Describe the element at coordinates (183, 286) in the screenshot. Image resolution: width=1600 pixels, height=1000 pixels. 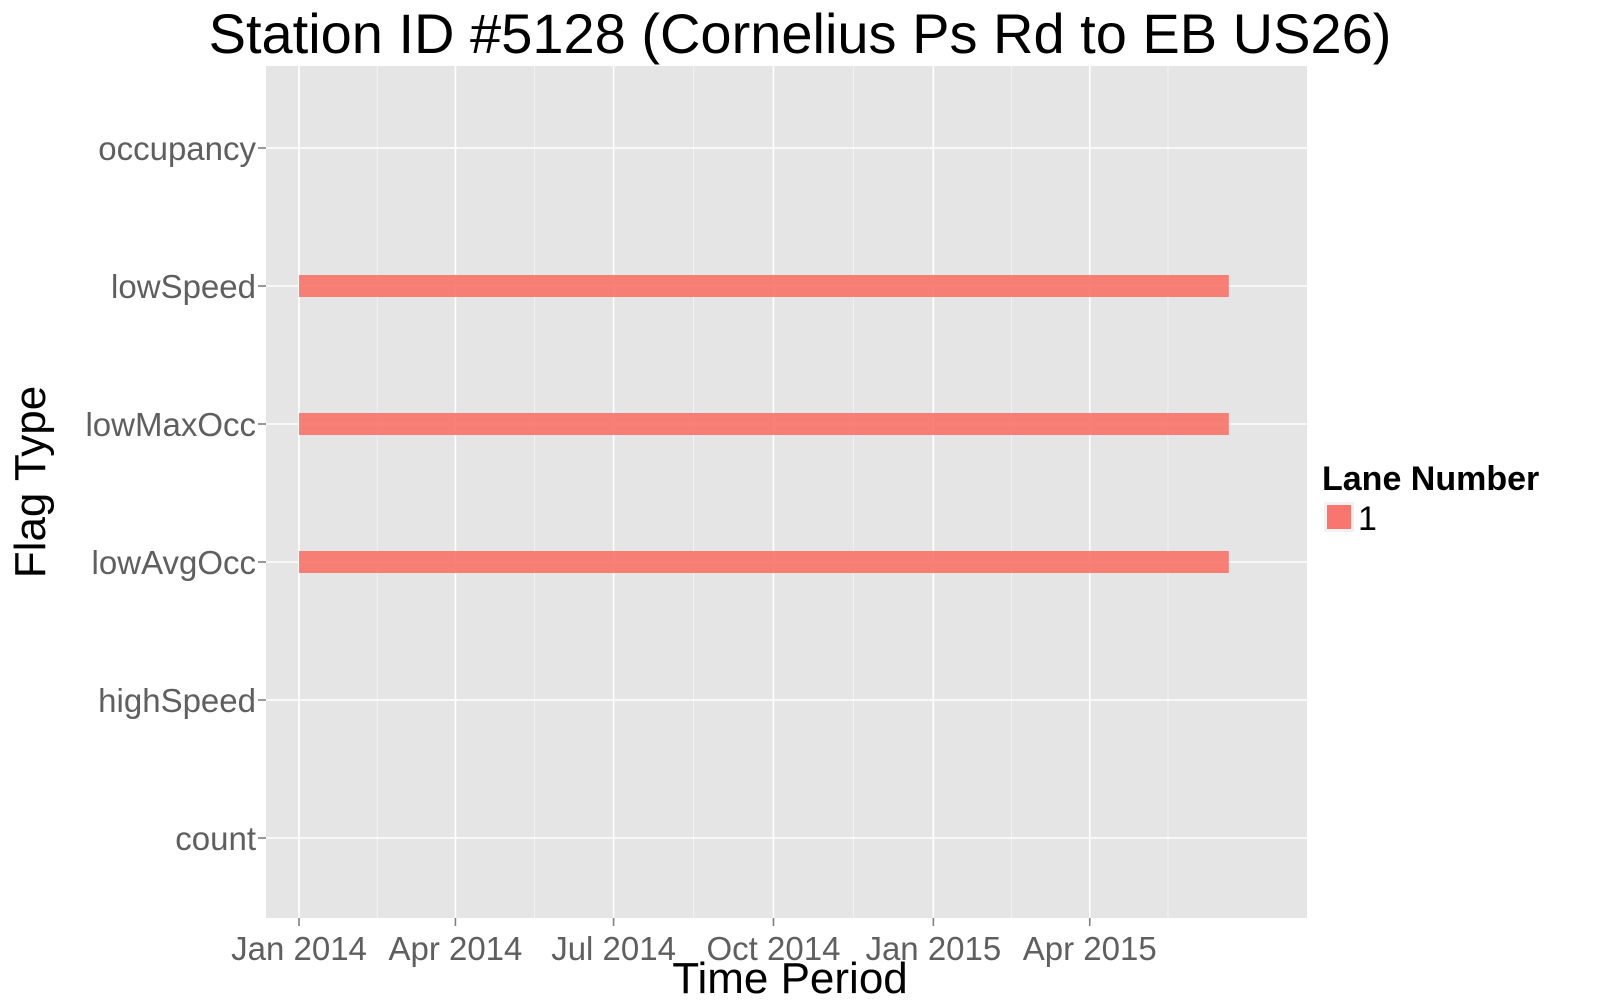
I see `y-tick-label: lowSpeed` at that location.